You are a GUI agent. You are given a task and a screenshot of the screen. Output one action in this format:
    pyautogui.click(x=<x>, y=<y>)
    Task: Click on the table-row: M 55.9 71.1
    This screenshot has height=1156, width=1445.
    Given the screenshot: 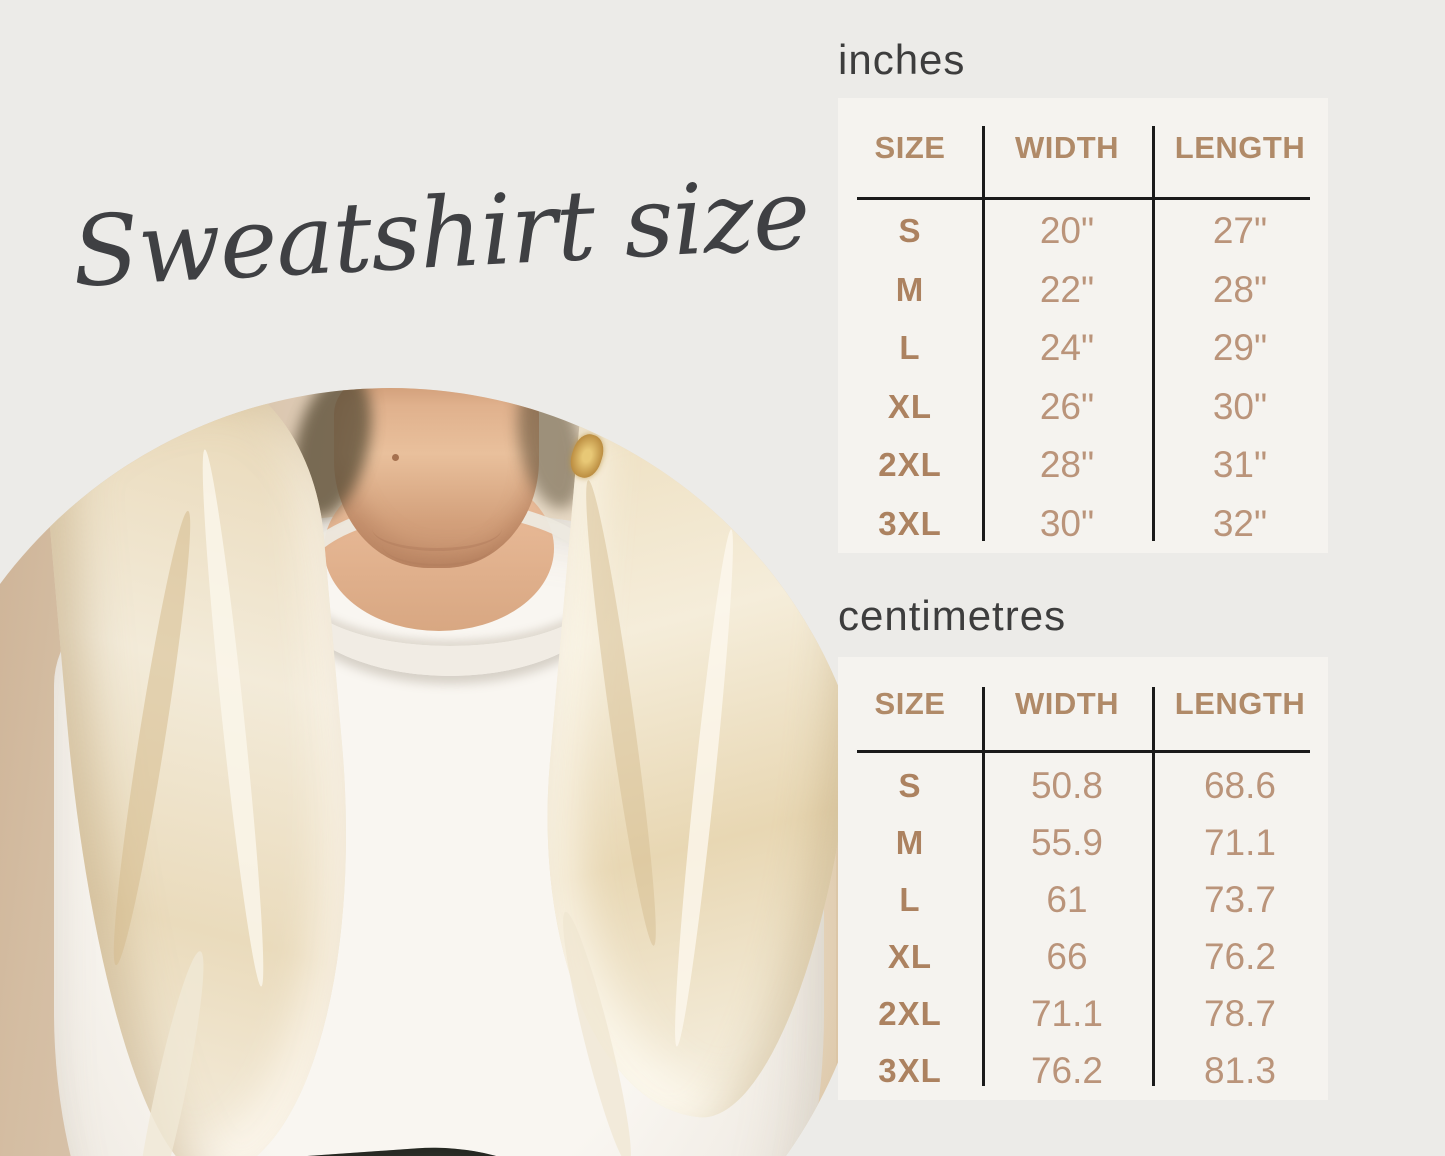 What is the action you would take?
    pyautogui.click(x=1083, y=843)
    